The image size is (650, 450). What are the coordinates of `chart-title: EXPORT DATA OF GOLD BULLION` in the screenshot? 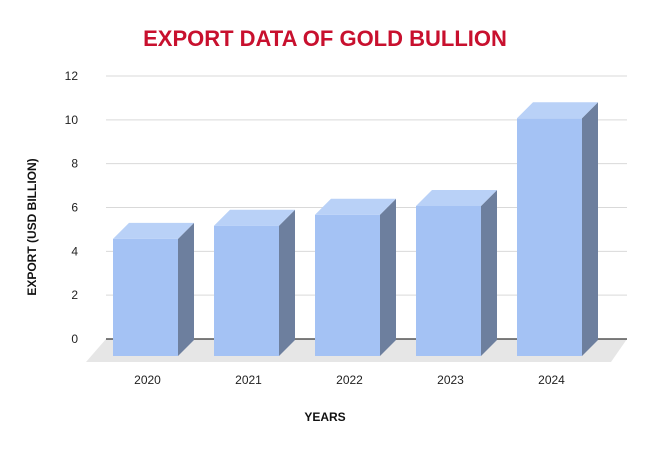 It's located at (325, 38).